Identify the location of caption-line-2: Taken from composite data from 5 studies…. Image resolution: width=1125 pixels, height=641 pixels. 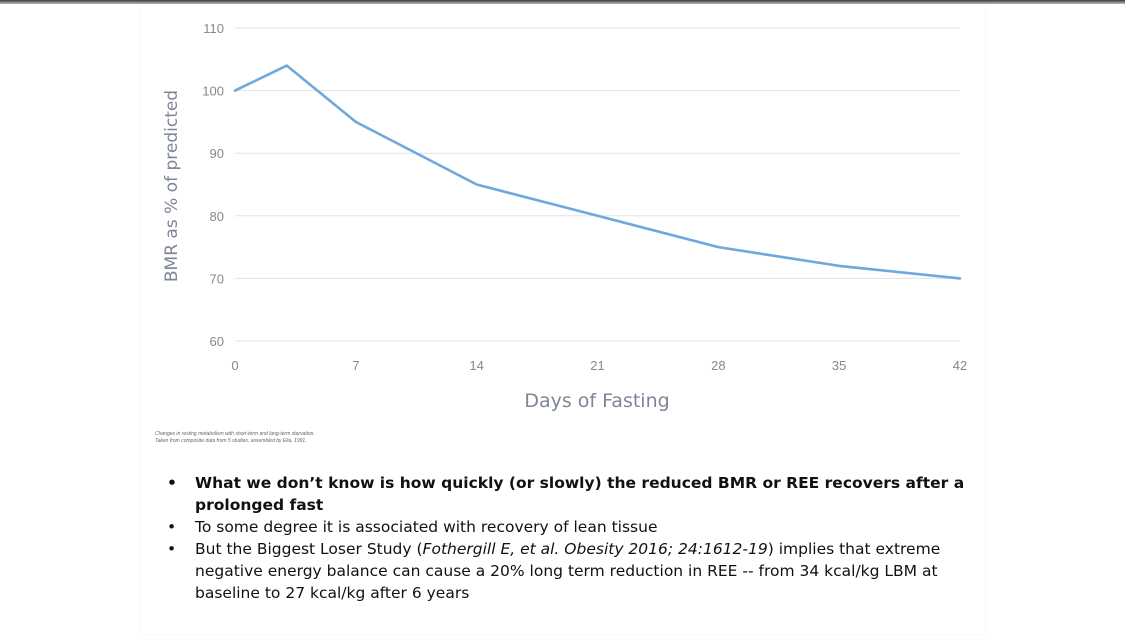
(231, 441).